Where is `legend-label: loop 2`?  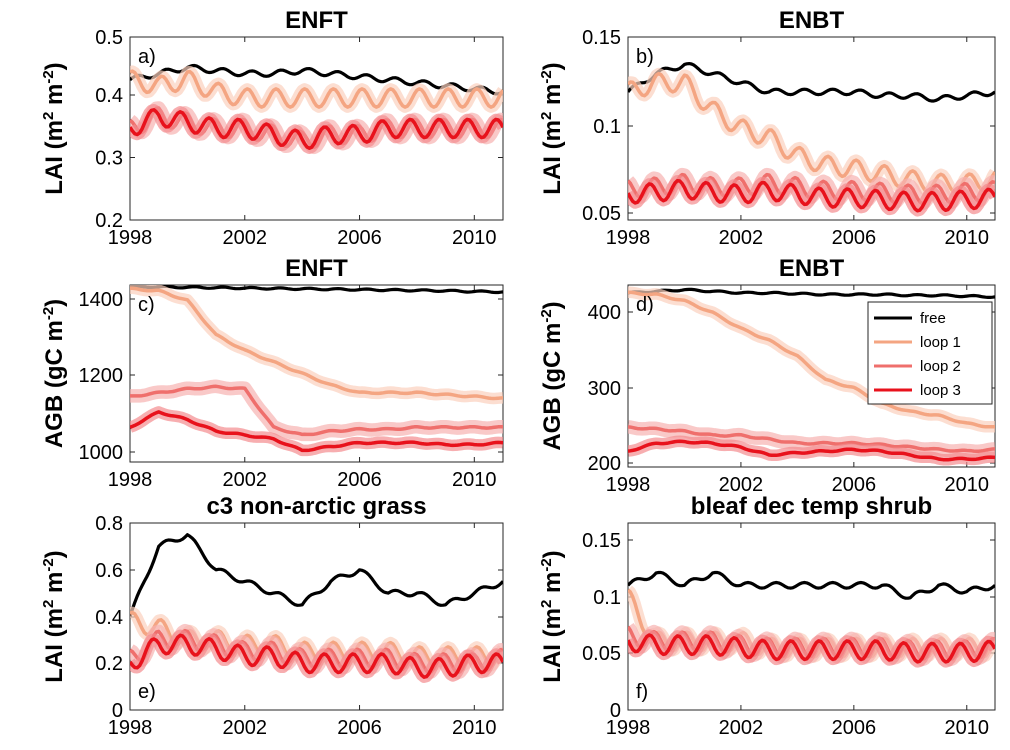 legend-label: loop 2 is located at coordinates (940, 366).